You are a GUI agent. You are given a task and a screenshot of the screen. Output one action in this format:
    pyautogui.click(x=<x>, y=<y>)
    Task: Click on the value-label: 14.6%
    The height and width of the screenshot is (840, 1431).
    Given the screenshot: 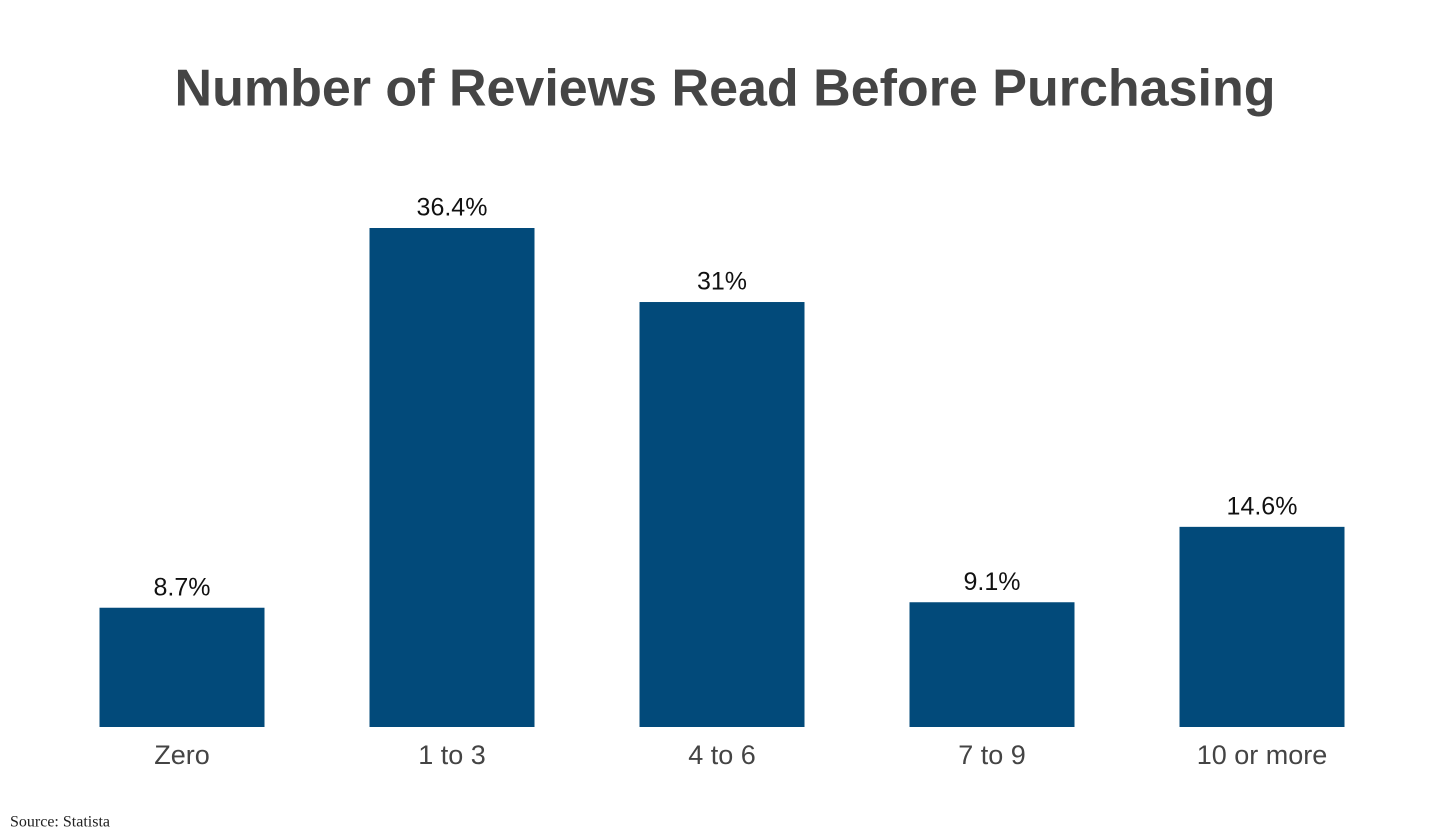 What is the action you would take?
    pyautogui.click(x=1262, y=506)
    